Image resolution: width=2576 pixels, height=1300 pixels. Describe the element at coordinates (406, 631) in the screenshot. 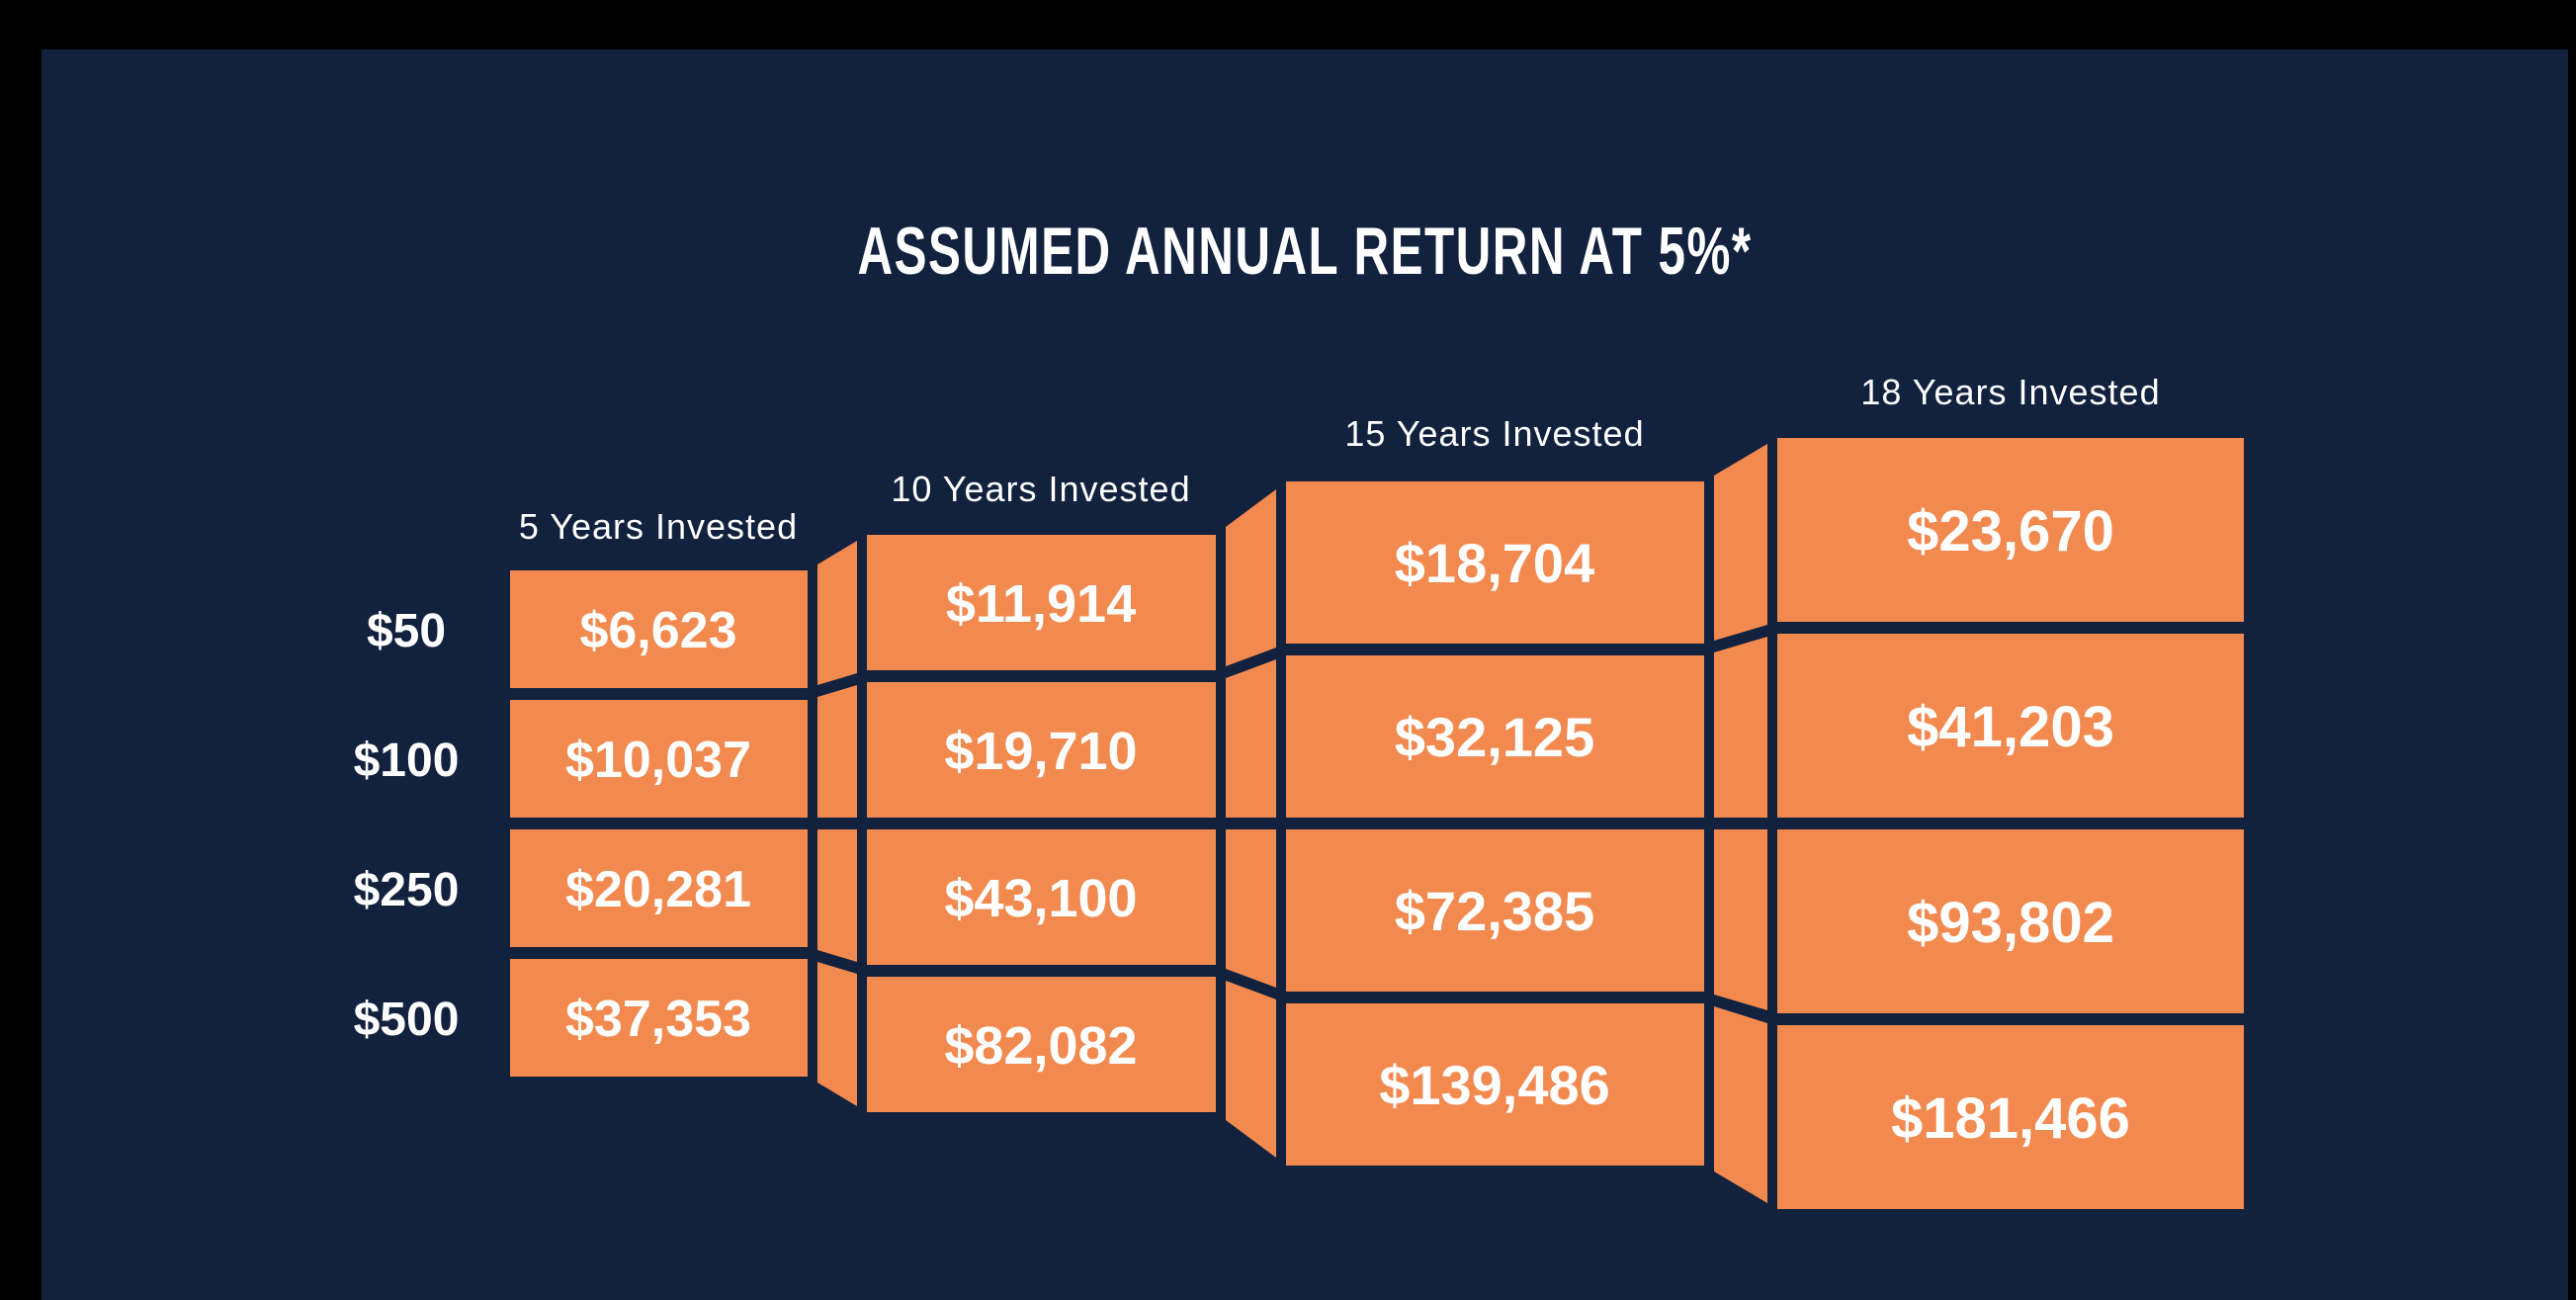

I see `row-label-50: $50` at that location.